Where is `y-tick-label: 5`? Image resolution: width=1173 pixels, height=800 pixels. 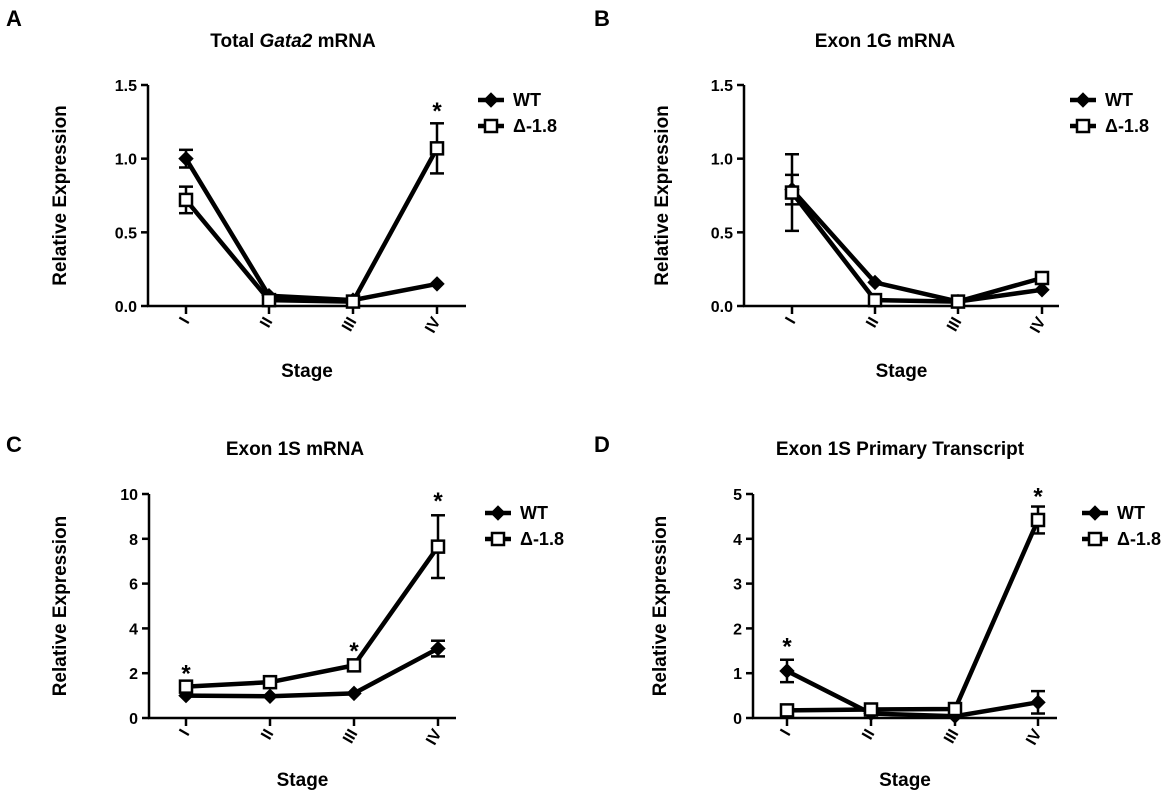
y-tick-label: 5 is located at coordinates (737, 495).